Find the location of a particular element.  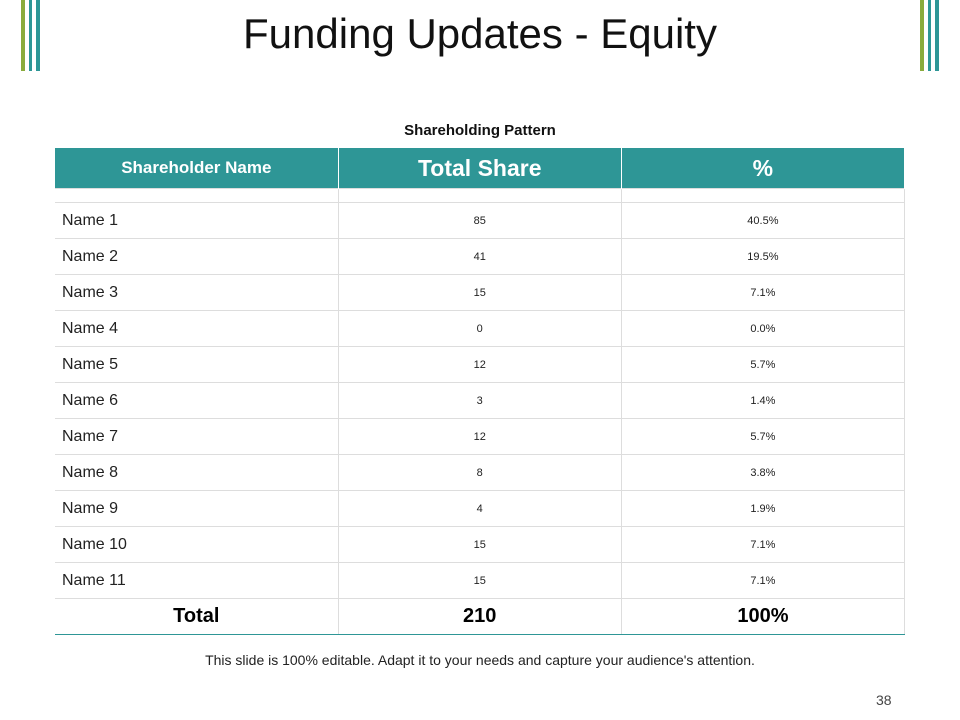

row-label: Name 10 is located at coordinates (197, 544).